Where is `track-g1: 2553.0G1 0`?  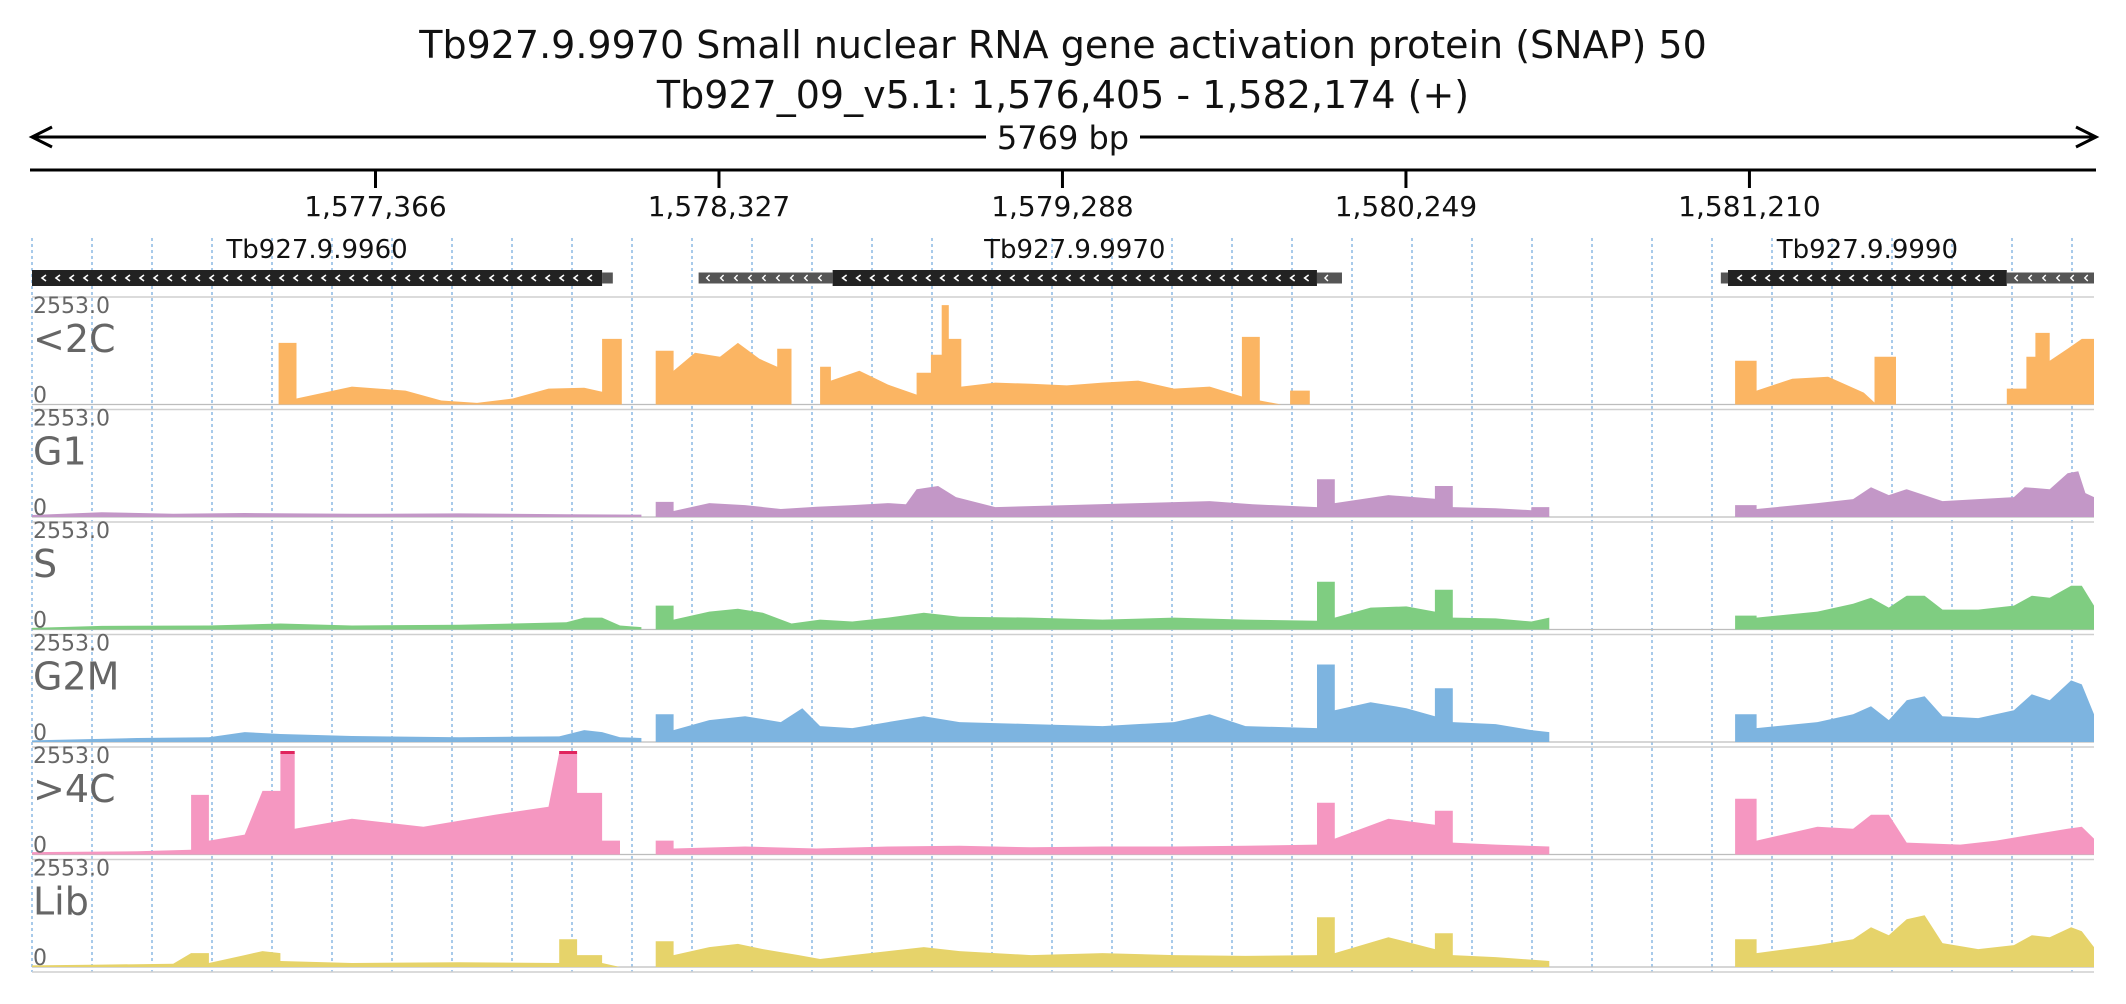
track-g1: 2553.0G1 0 is located at coordinates (1063, 464).